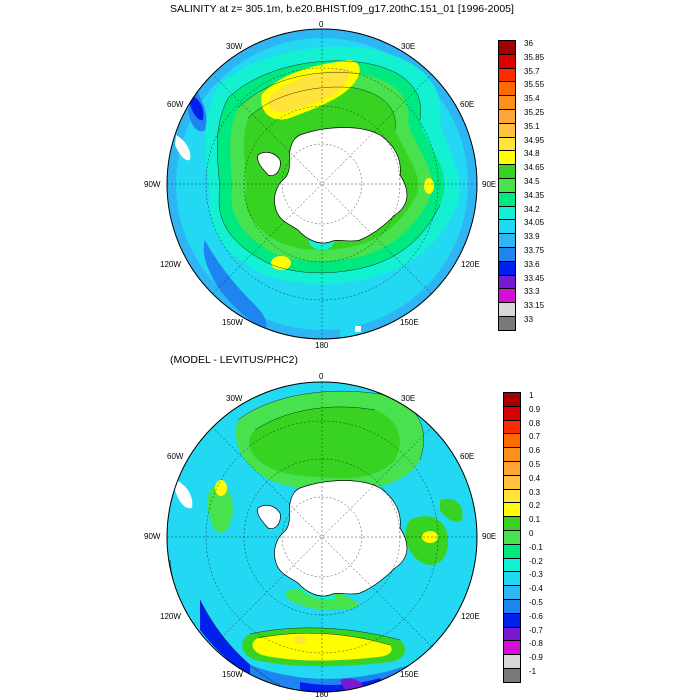  Describe the element at coordinates (533, 671) in the screenshot. I see `colorbar-tick-label: -1` at that location.